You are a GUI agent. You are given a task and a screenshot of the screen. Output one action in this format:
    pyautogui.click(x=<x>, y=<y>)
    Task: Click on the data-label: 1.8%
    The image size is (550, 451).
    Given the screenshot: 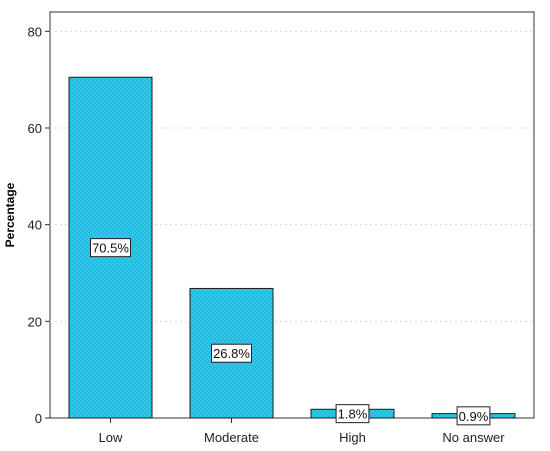 What is the action you would take?
    pyautogui.click(x=353, y=414)
    